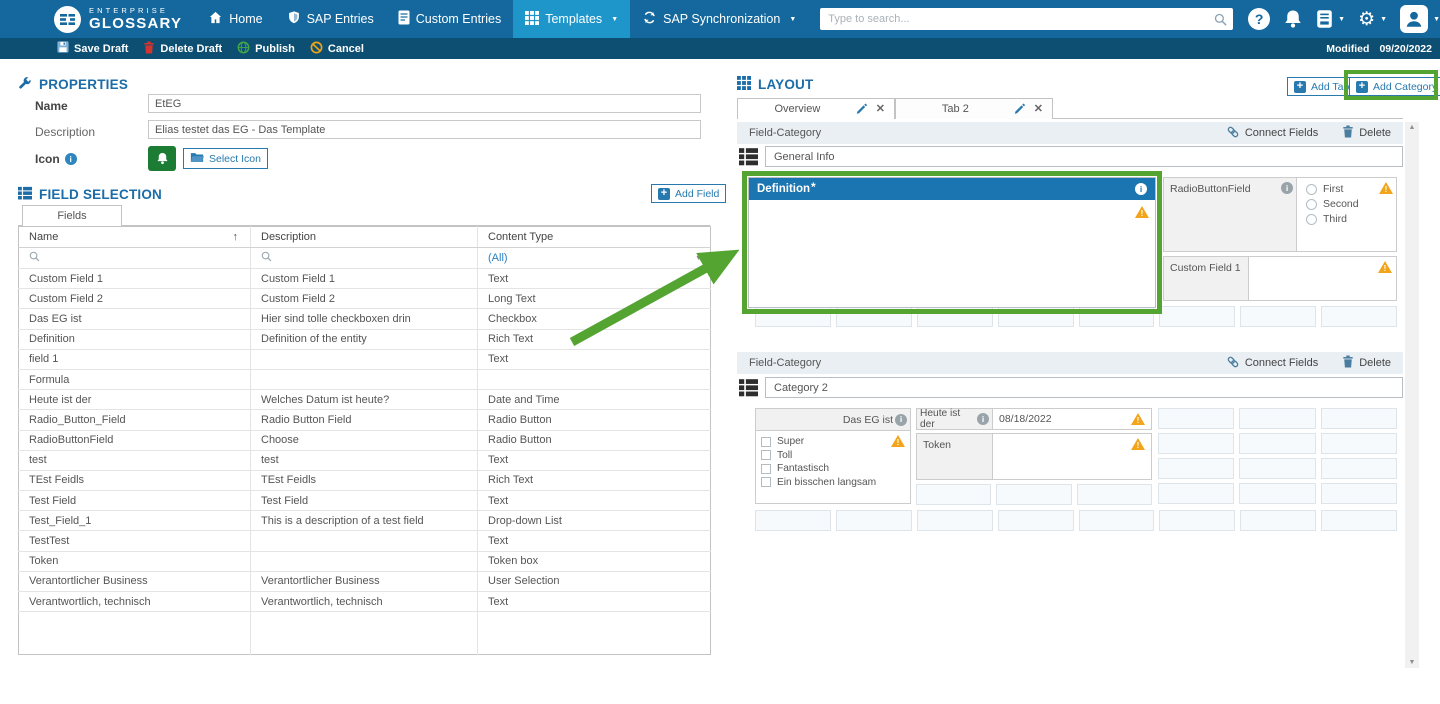 This screenshot has height=704, width=1440. I want to click on name-input, so click(424, 103).